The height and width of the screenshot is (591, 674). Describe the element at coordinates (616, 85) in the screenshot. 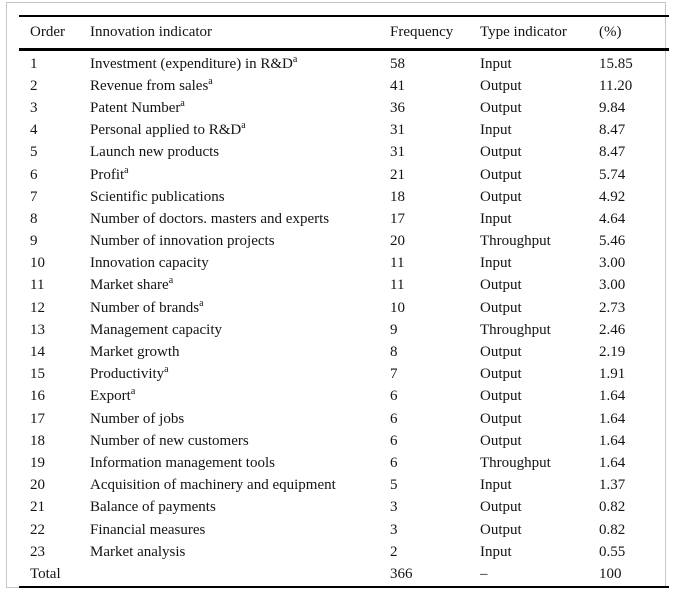

I see `pct-cell: 11.20` at that location.